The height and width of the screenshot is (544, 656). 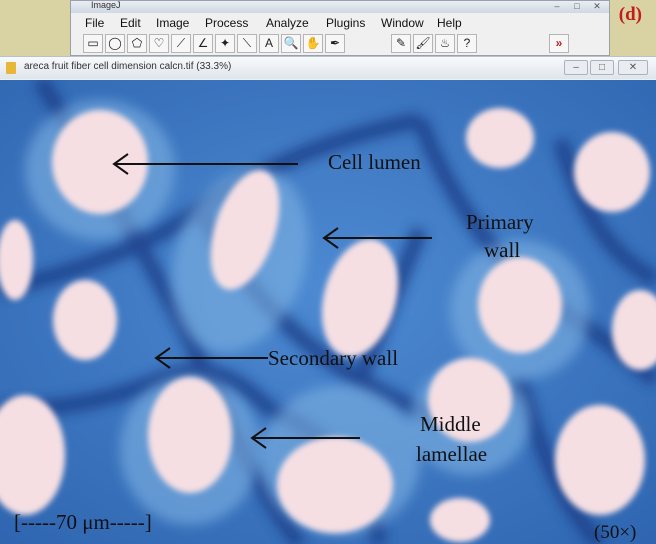 What do you see at coordinates (269, 43) in the screenshot?
I see `text-tool-icon: A` at bounding box center [269, 43].